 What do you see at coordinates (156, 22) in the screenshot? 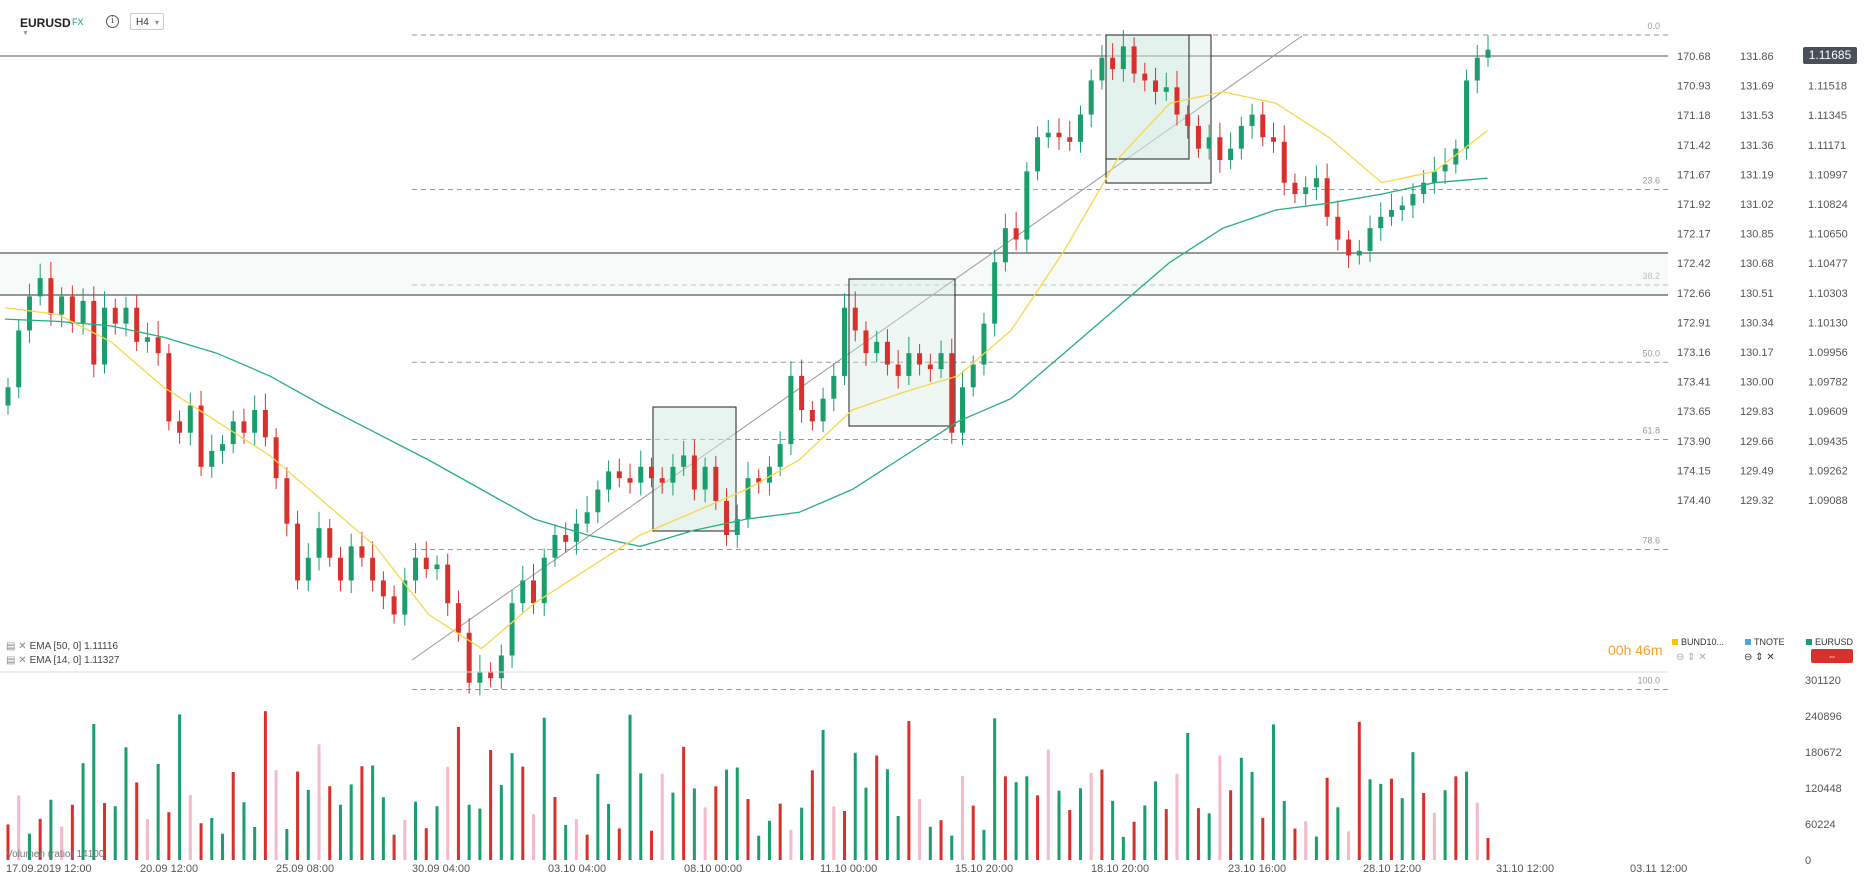
I see `chevron-down-icon: ▾` at bounding box center [156, 22].